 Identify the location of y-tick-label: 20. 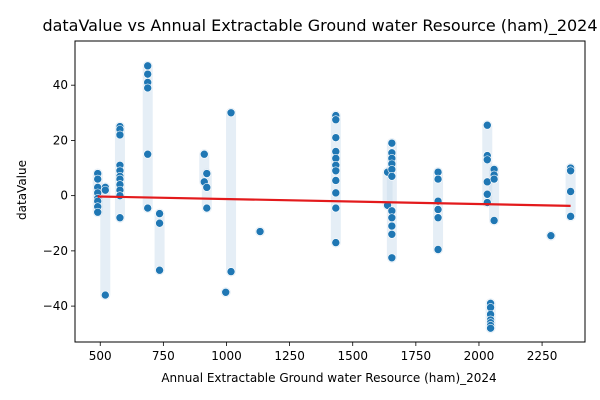
(60, 140).